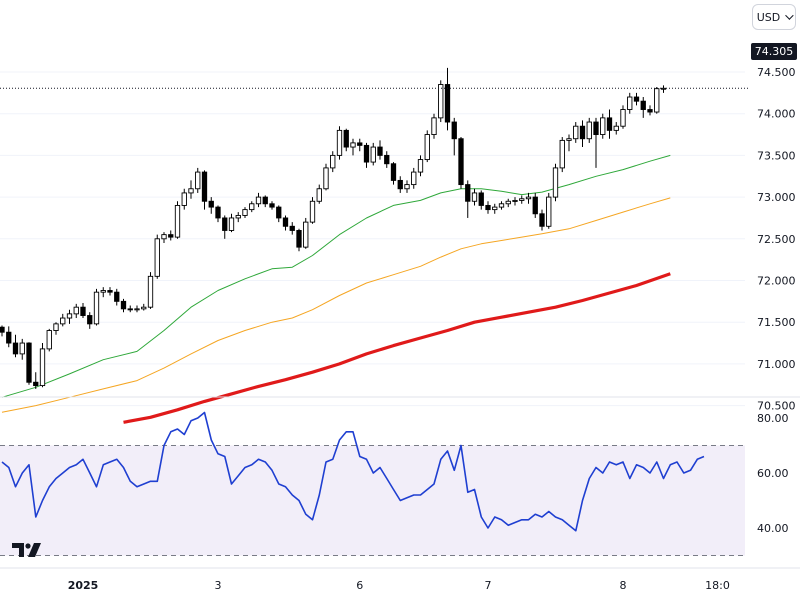 This screenshot has height=600, width=800. Describe the element at coordinates (789, 15) in the screenshot. I see `chevron-down-icon` at that location.